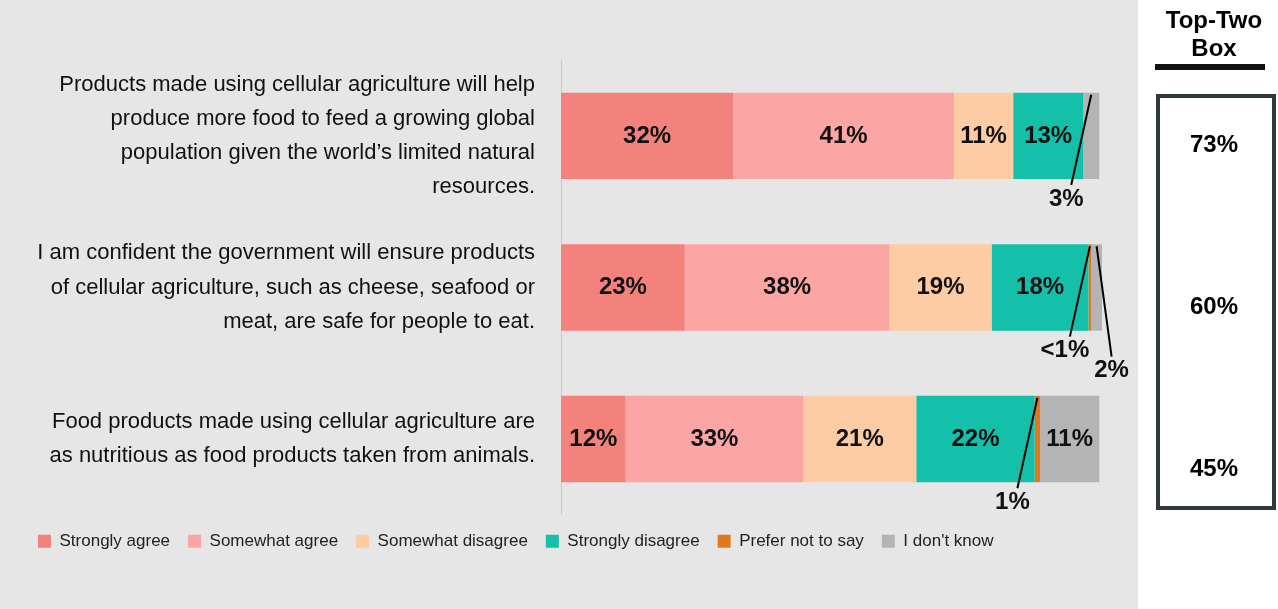 This screenshot has width=1278, height=609. I want to click on data-label: 41%, so click(843, 134).